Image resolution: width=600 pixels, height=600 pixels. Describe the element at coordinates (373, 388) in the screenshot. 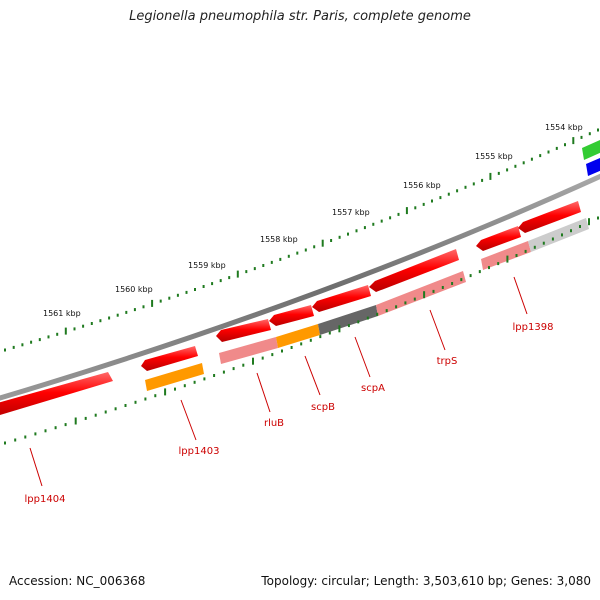

I see `gene-label-scpA: scpA` at that location.